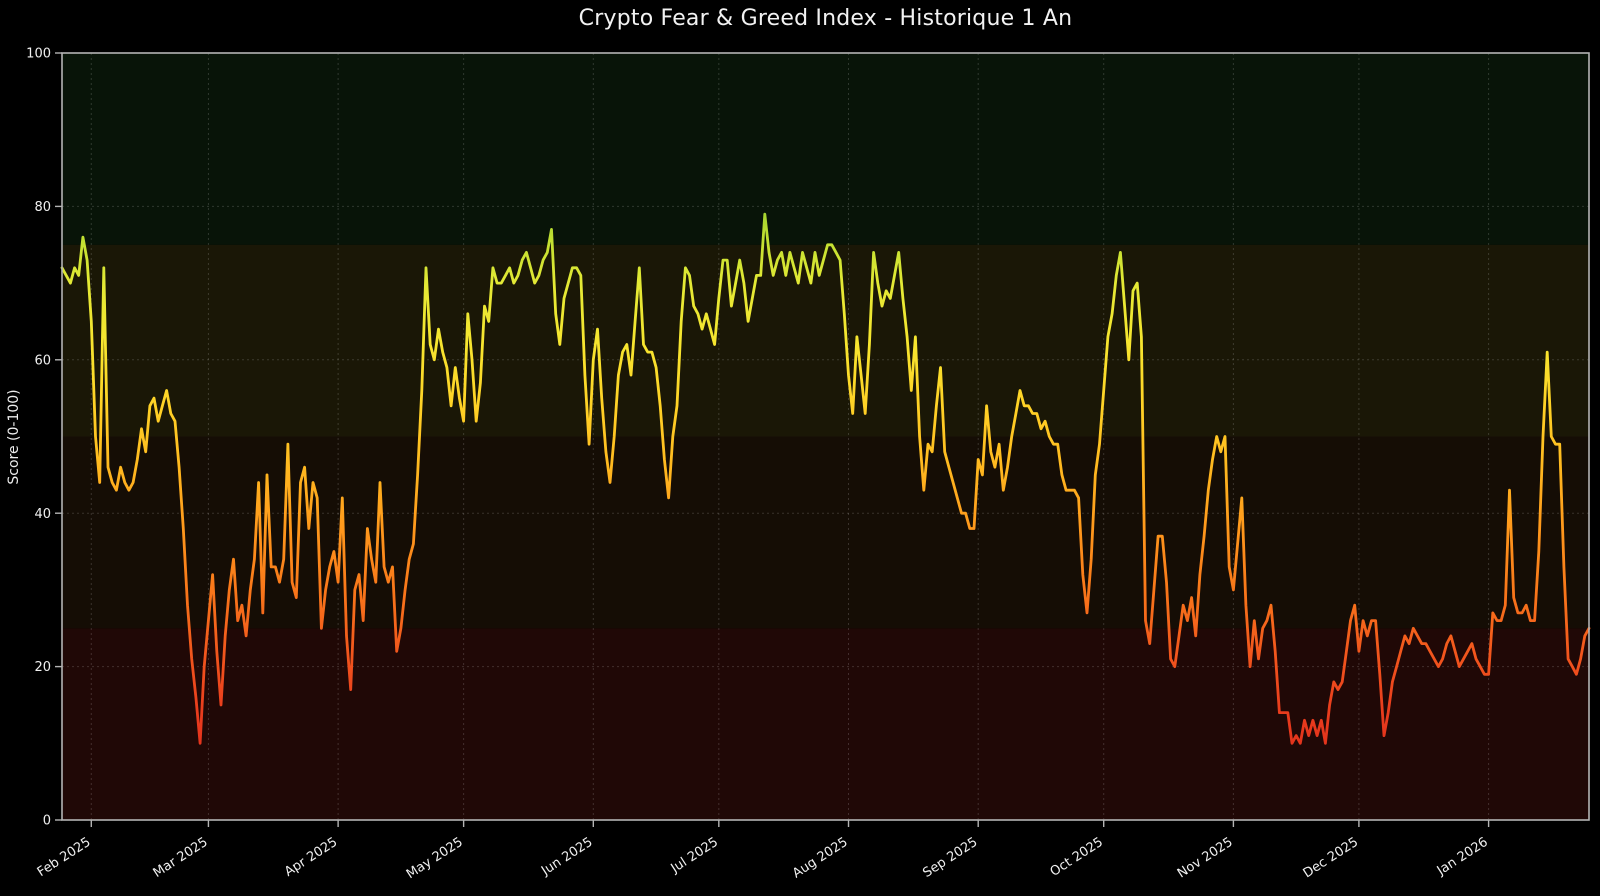 The height and width of the screenshot is (896, 1600). I want to click on x-tick-label: Nov 2025, so click(1205, 858).